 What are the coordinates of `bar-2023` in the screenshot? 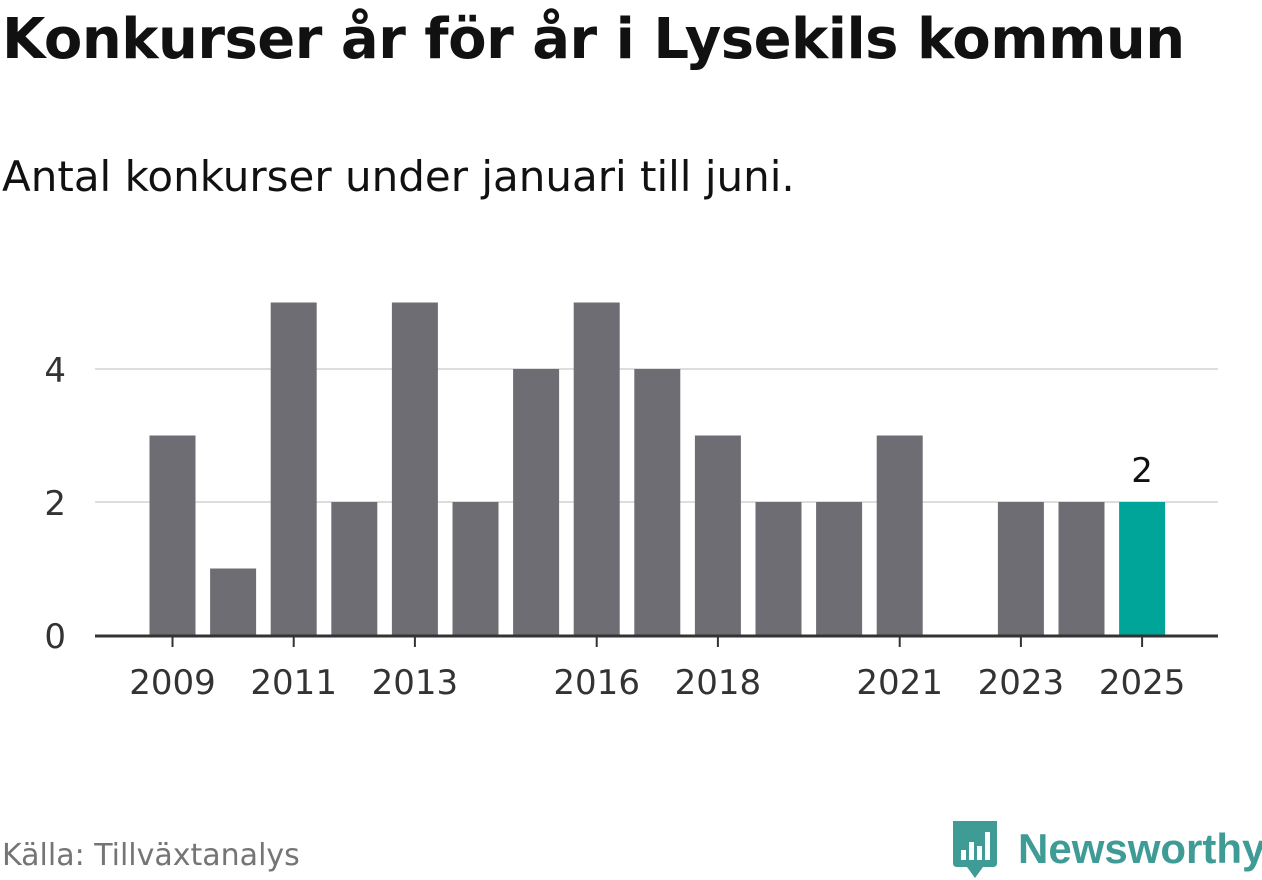 It's located at (1020, 568).